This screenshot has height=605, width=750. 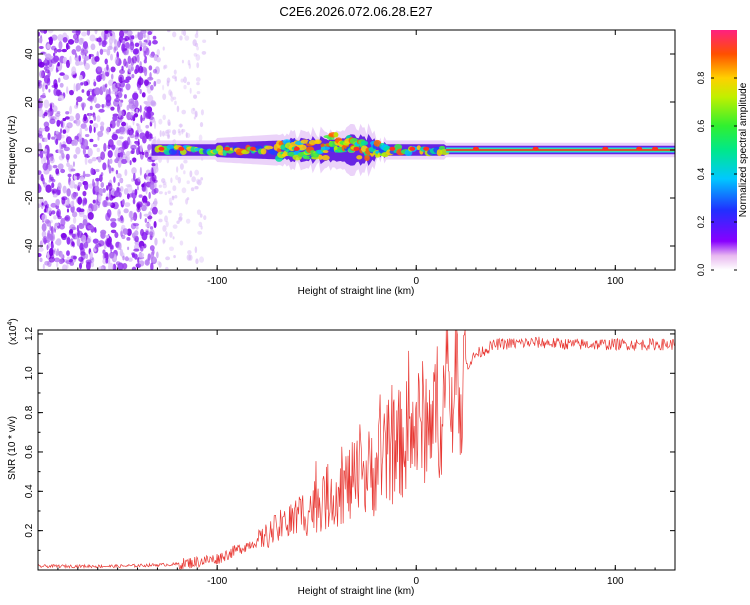 What do you see at coordinates (412, 148) in the screenshot?
I see `signal-peak-dot` at bounding box center [412, 148].